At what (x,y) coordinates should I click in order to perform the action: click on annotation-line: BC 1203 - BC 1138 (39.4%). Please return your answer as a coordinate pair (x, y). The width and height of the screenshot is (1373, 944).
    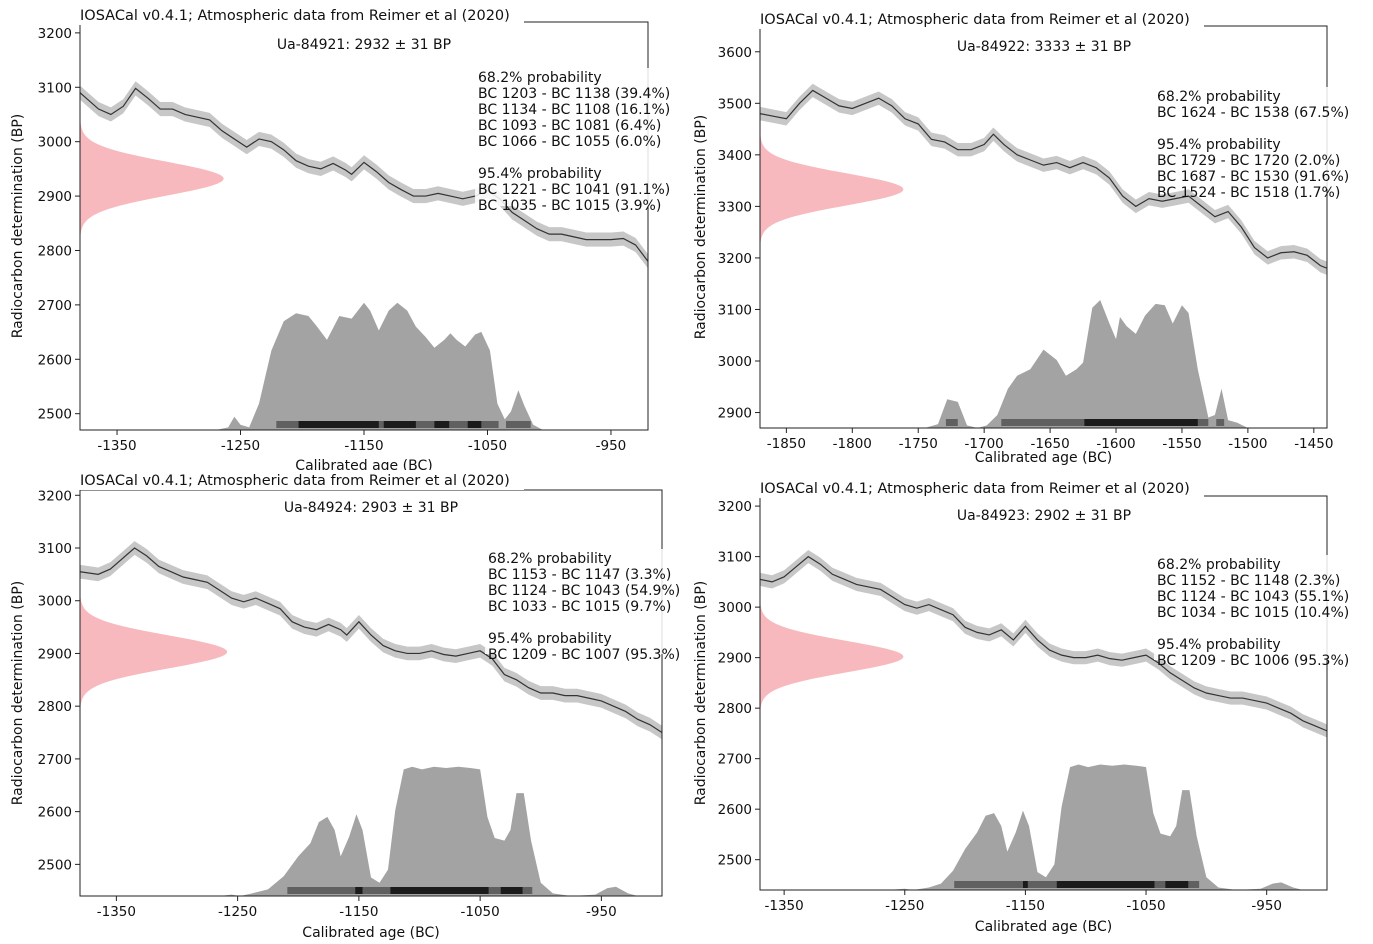
    Looking at the image, I should click on (574, 94).